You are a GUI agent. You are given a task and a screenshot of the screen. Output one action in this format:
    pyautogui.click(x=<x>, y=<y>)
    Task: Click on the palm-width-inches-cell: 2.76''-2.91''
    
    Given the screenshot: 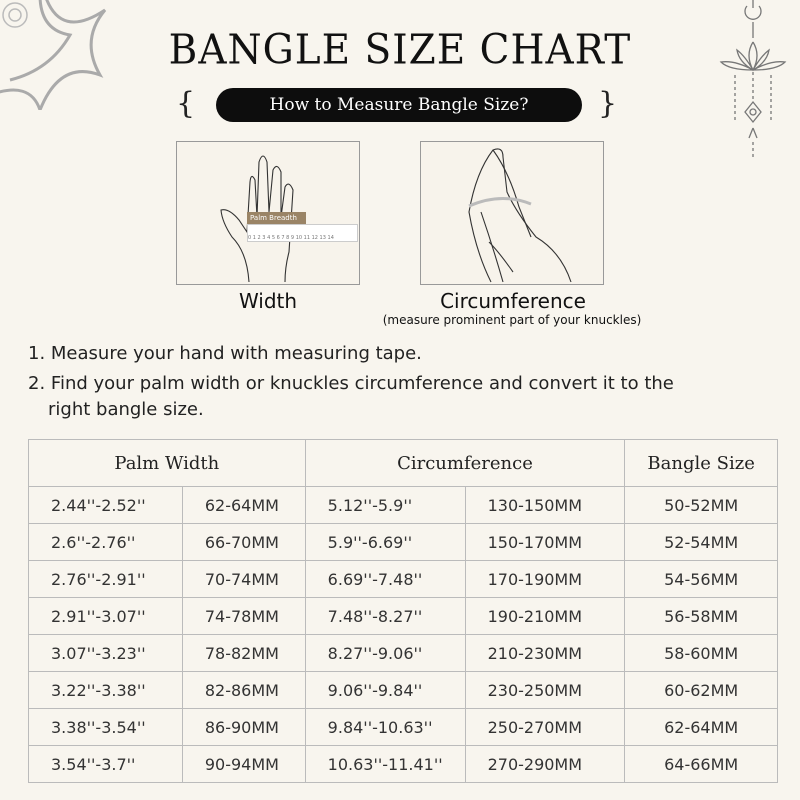 What is the action you would take?
    pyautogui.click(x=105, y=579)
    